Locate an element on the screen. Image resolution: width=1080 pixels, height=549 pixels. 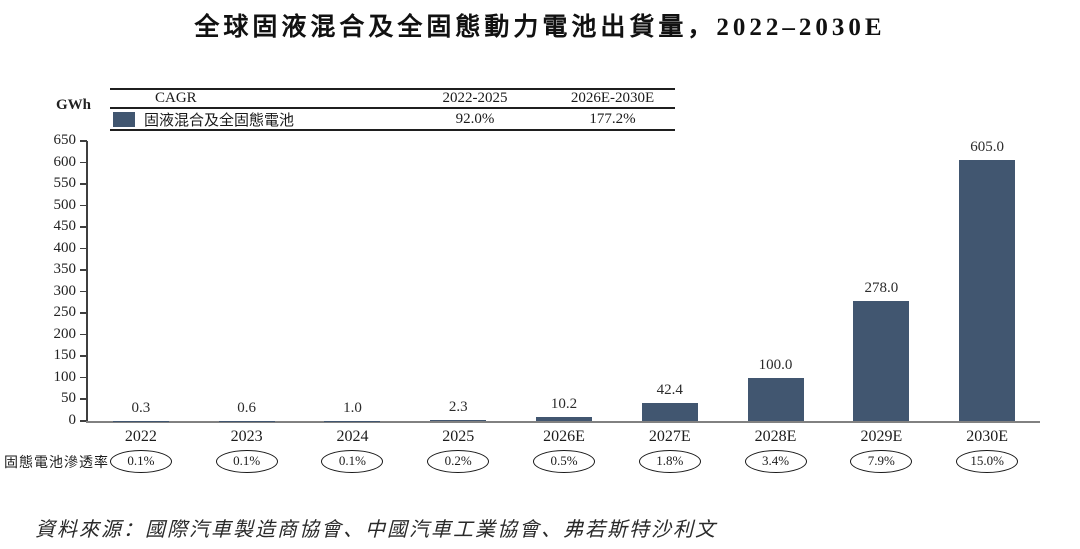
y-axis-tick-label: 50 is located at coordinates (68, 398).